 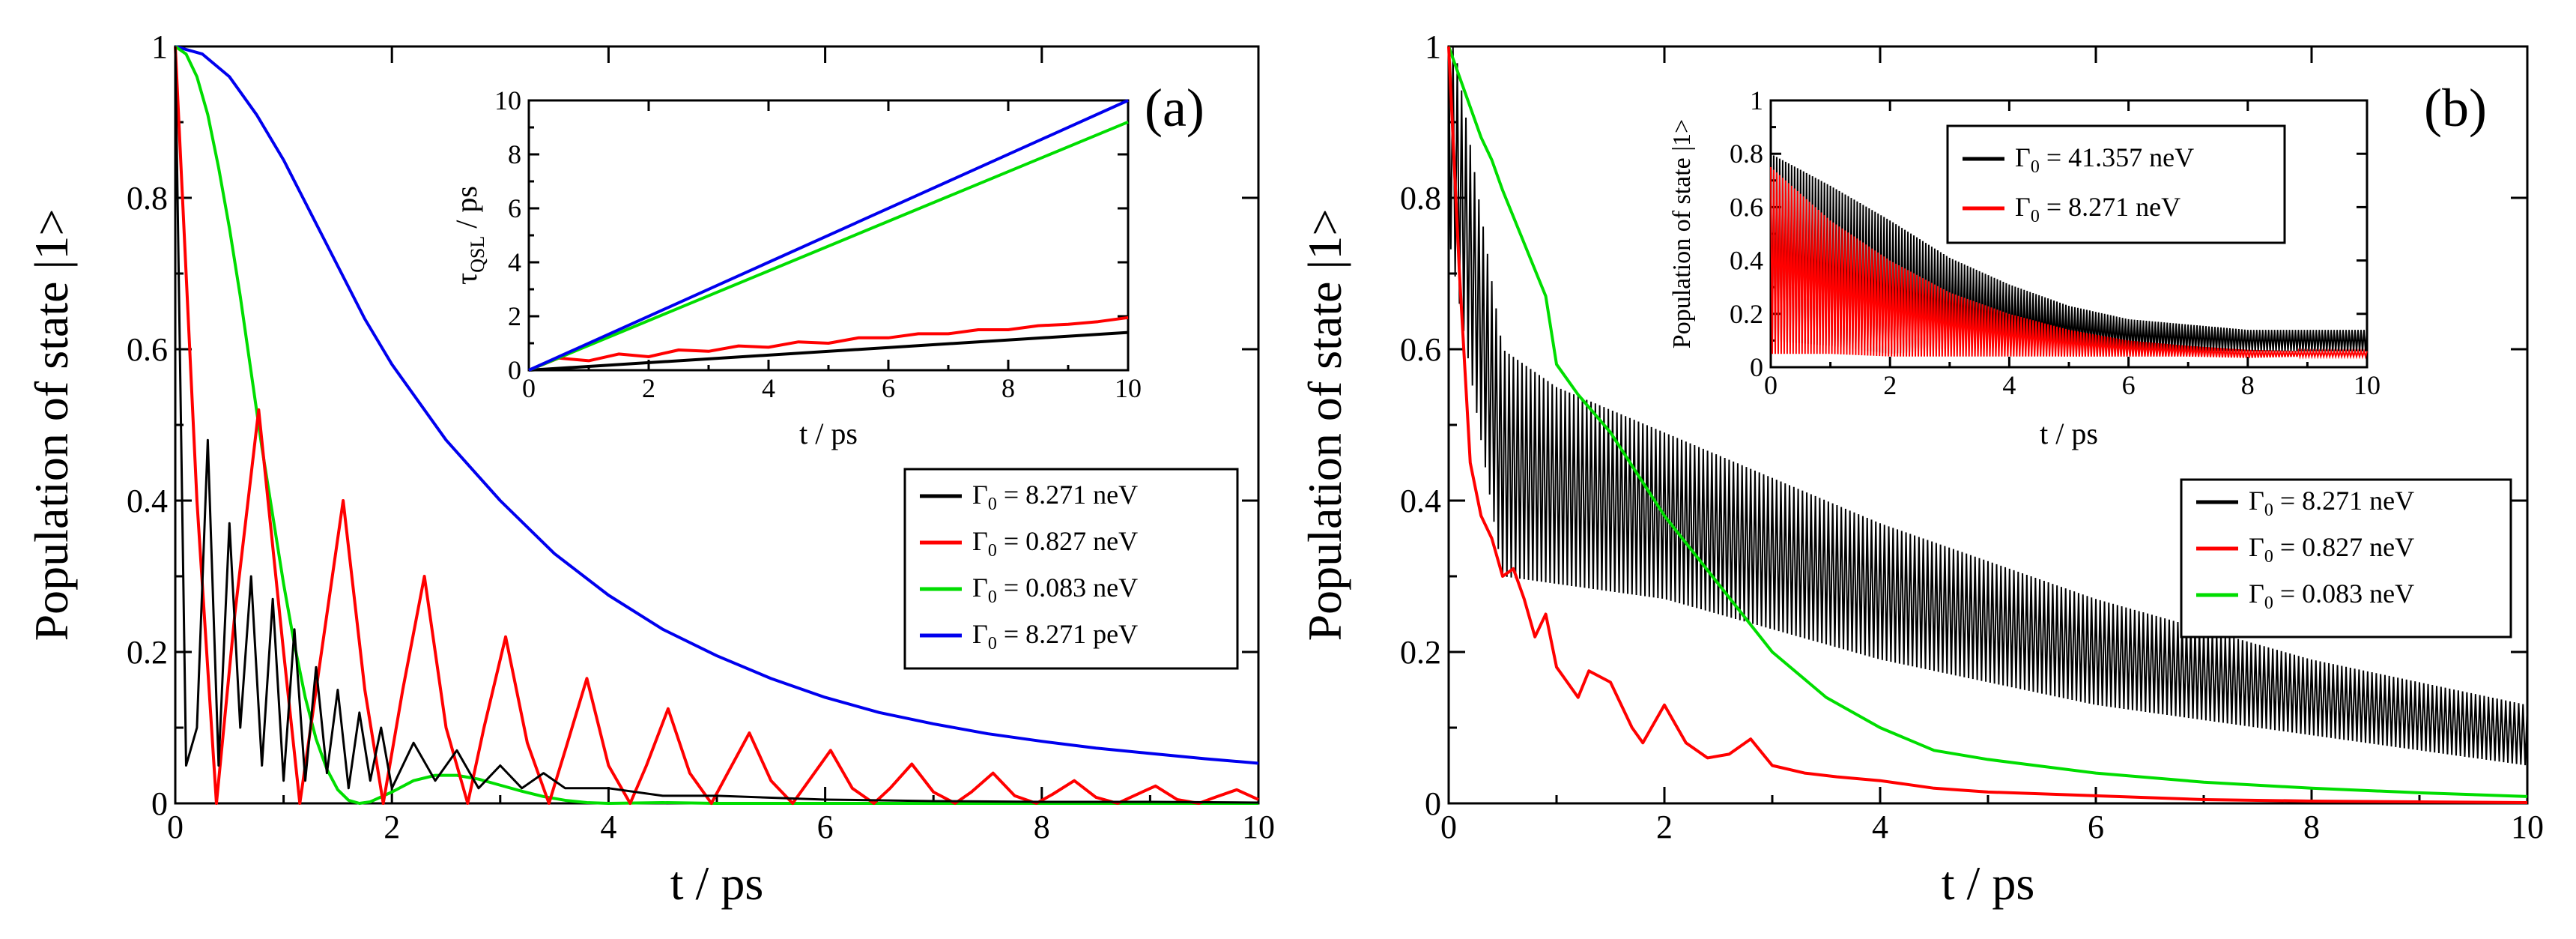 What do you see at coordinates (2096, 827) in the screenshot?
I see `panel-b-xtick-label: 6` at bounding box center [2096, 827].